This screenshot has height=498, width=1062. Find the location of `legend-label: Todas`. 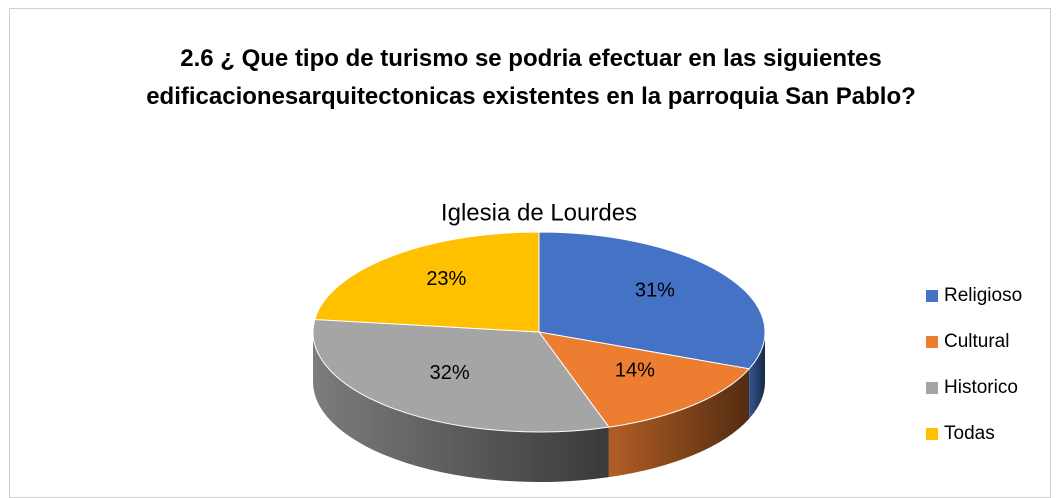

legend-label: Todas is located at coordinates (969, 433).